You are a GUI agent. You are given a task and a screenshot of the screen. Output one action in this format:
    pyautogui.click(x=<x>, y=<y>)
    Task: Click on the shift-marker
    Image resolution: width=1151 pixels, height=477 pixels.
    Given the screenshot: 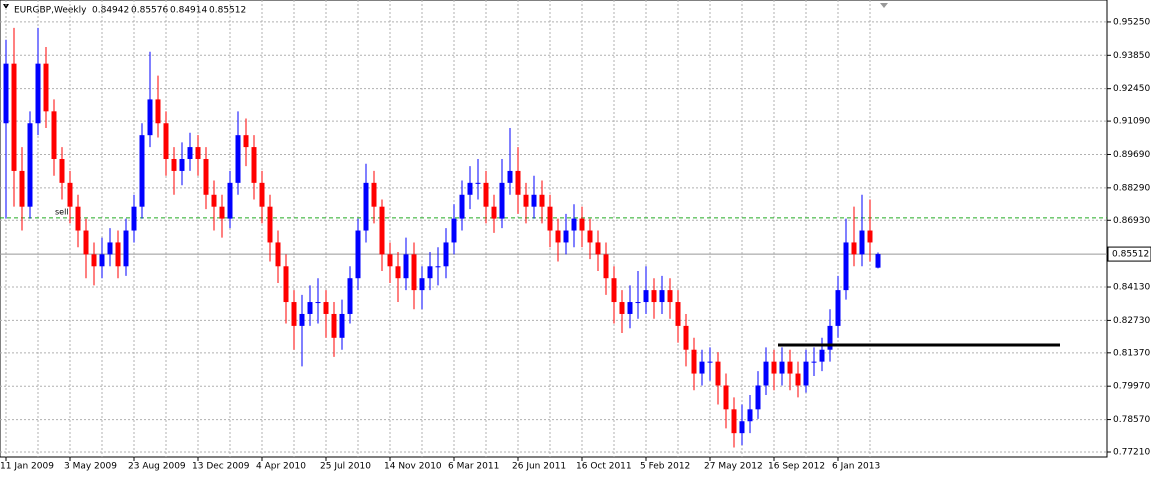 What is the action you would take?
    pyautogui.click(x=884, y=5)
    